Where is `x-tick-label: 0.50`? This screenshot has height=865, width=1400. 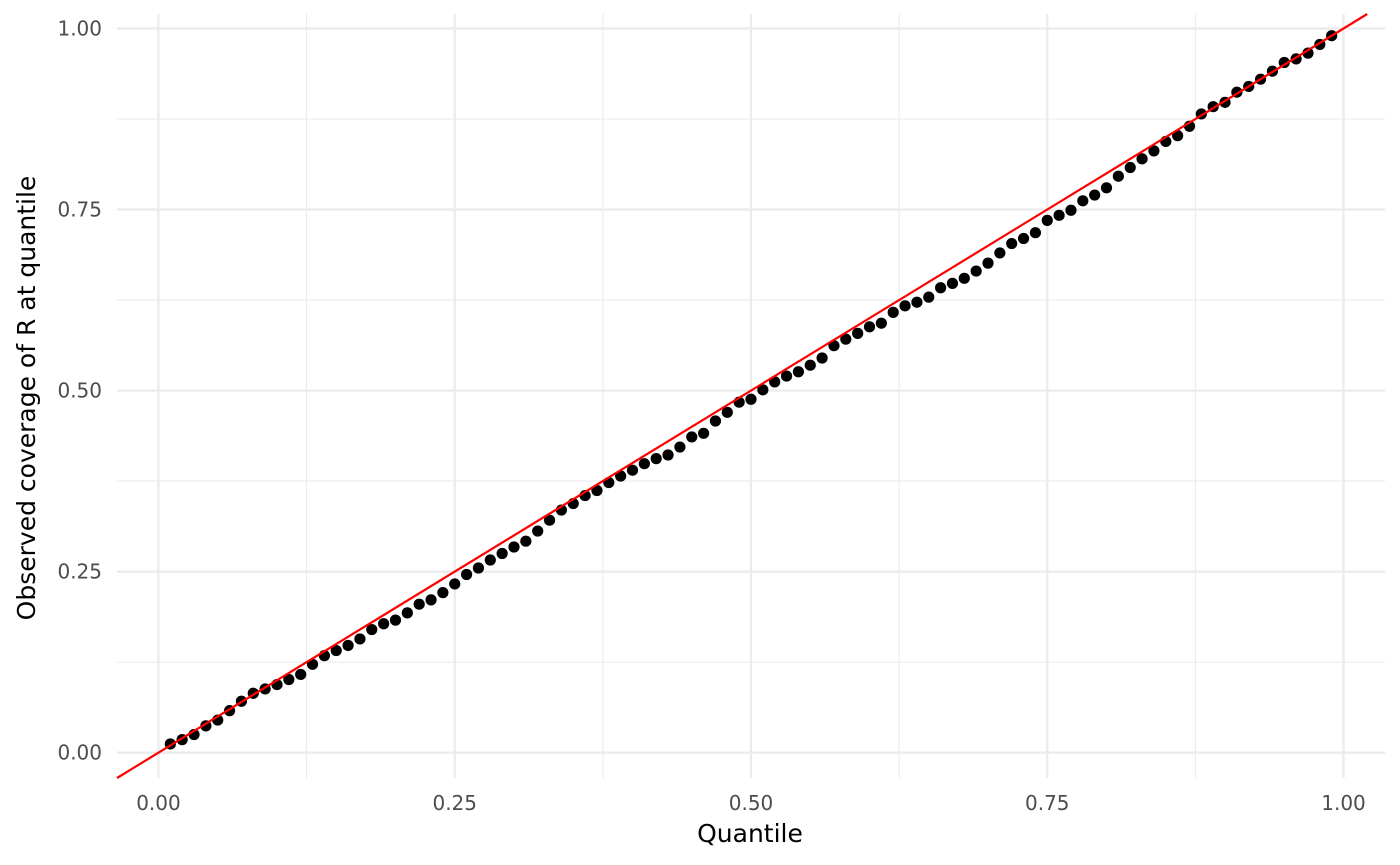
x-tick-label: 0.50 is located at coordinates (751, 803).